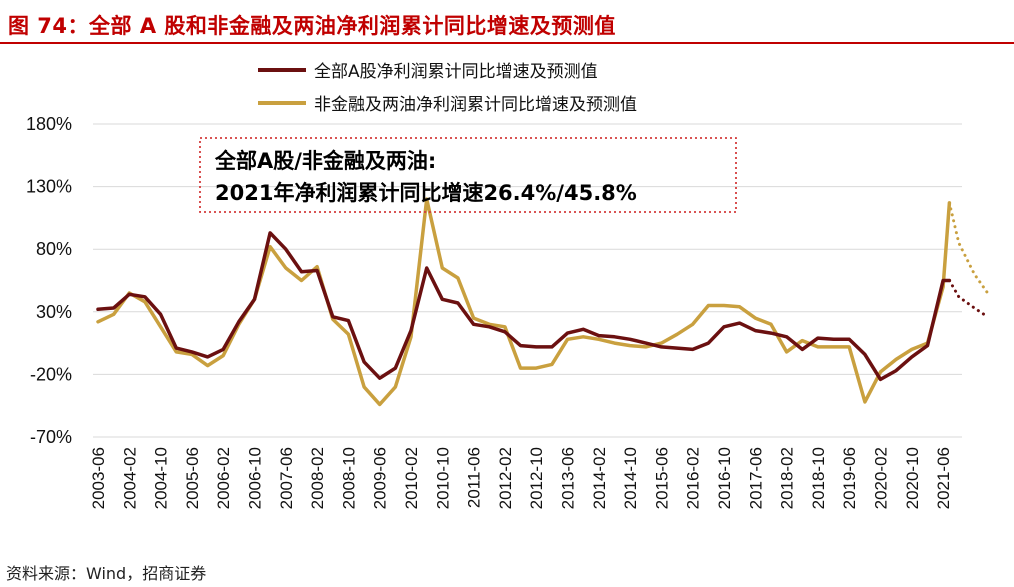  I want to click on y-tick-label: -70%, so click(51, 437).